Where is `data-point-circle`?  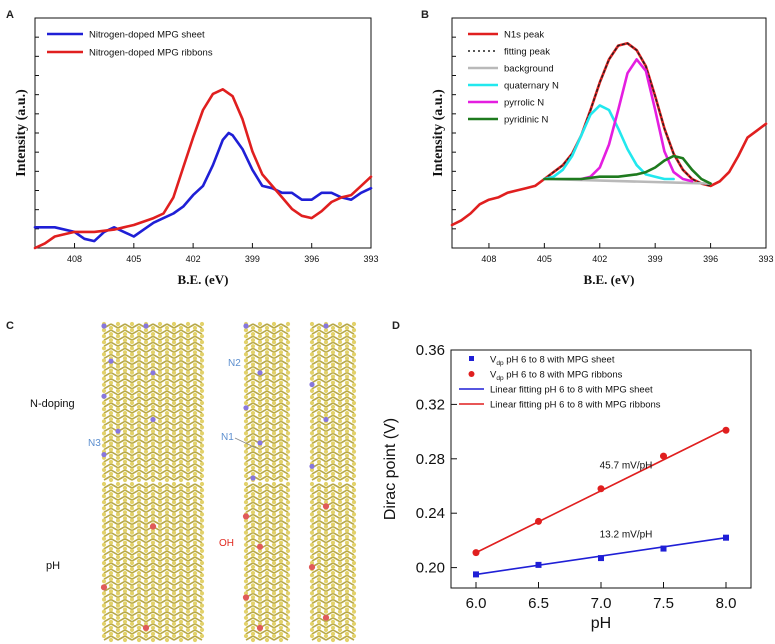
data-point-circle is located at coordinates (601, 489).